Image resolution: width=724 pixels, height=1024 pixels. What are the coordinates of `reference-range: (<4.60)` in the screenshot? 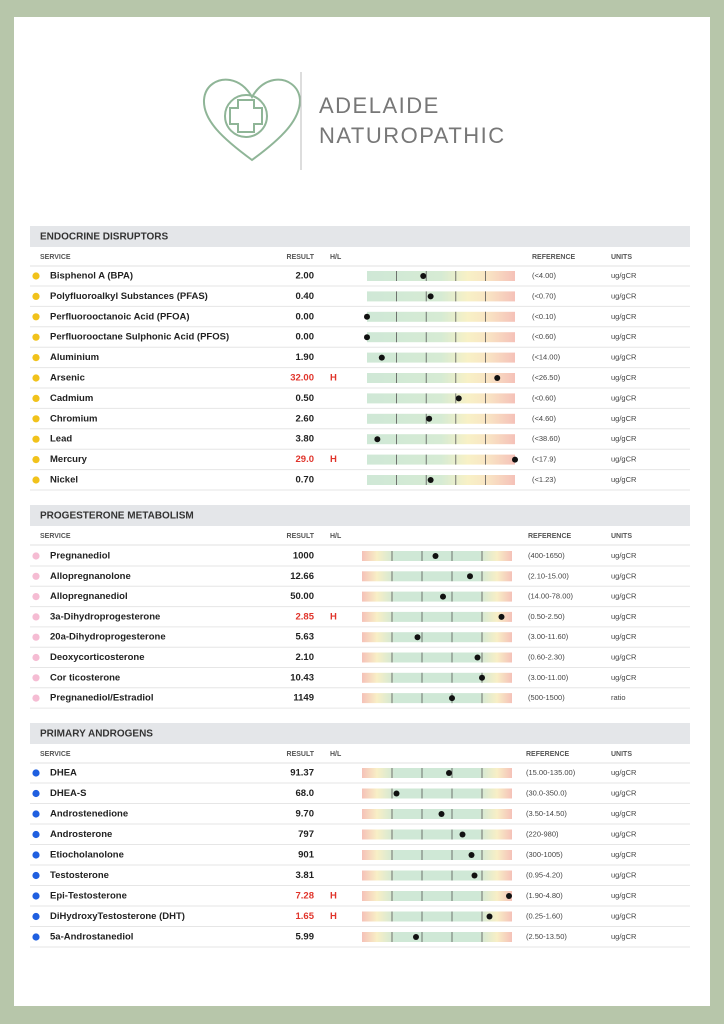 It's located at (544, 418).